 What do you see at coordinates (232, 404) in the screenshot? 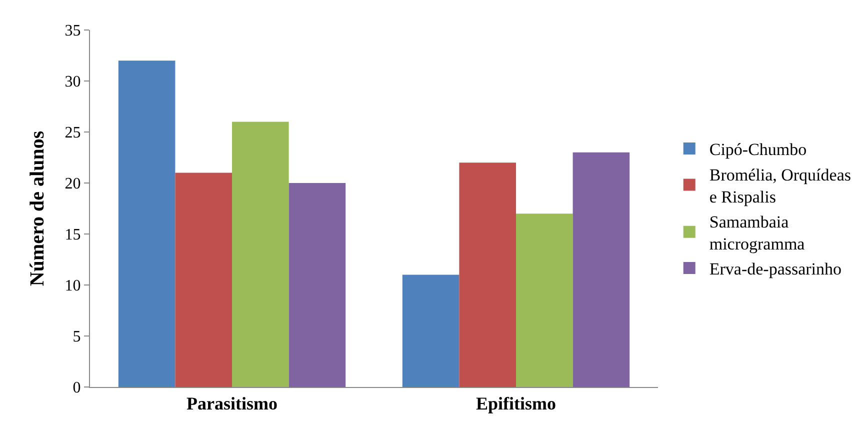
I see `x-tick-label: Parasitismo` at bounding box center [232, 404].